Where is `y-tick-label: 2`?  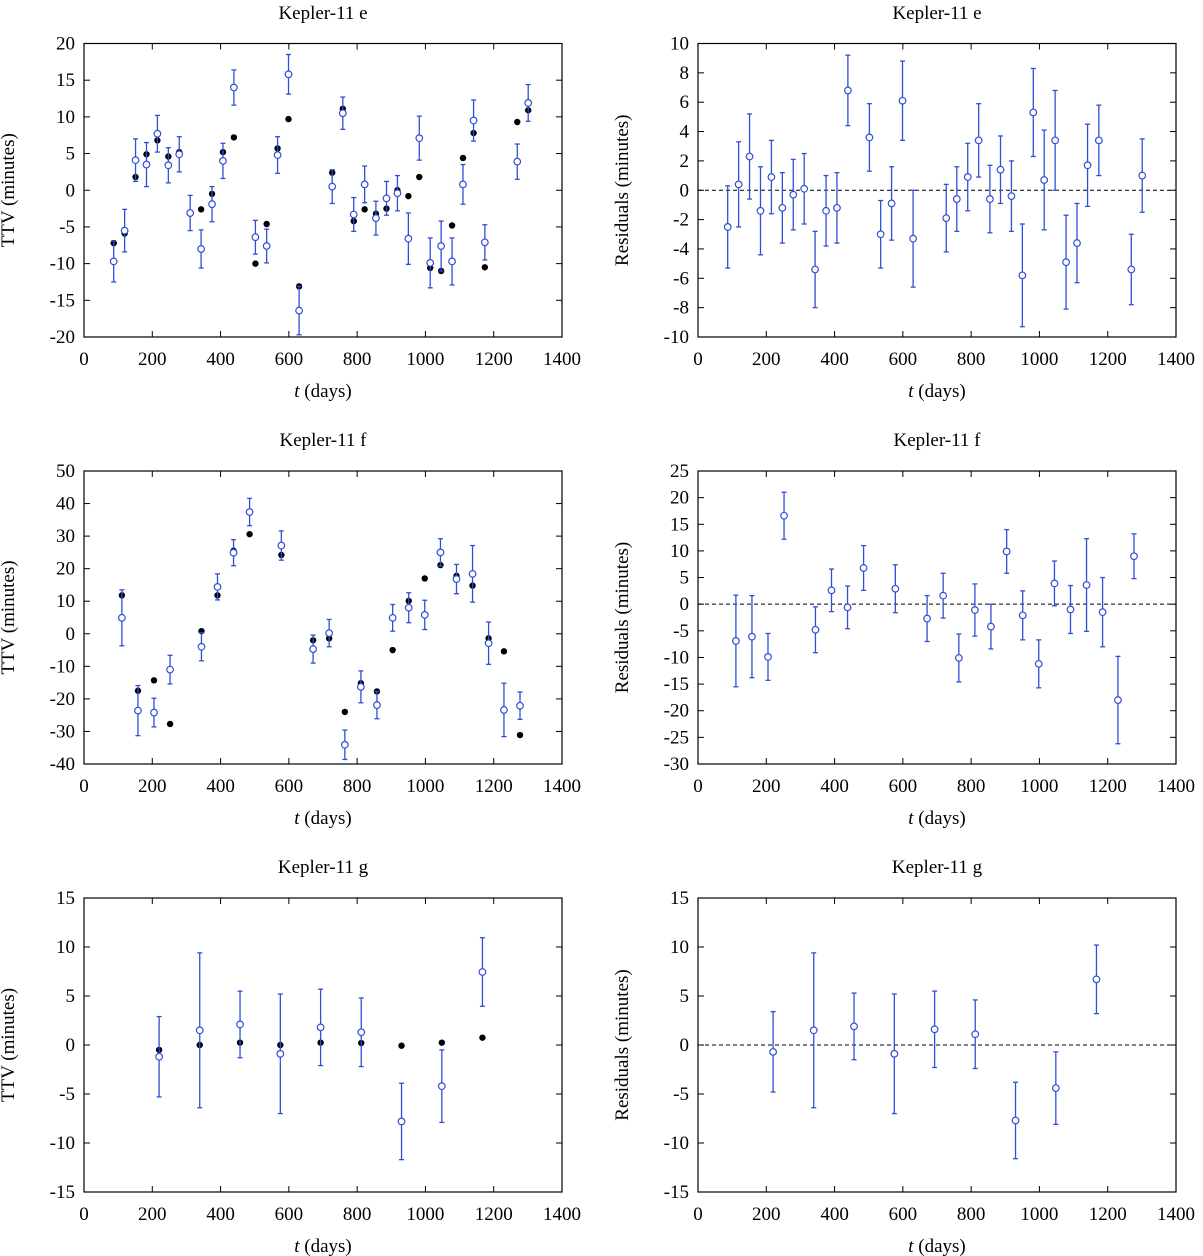 y-tick-label: 2 is located at coordinates (685, 161).